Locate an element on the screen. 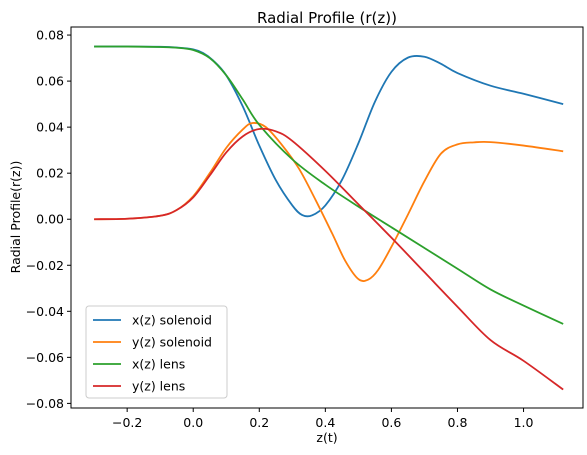  x-tick-label: 0.6 is located at coordinates (391, 422).